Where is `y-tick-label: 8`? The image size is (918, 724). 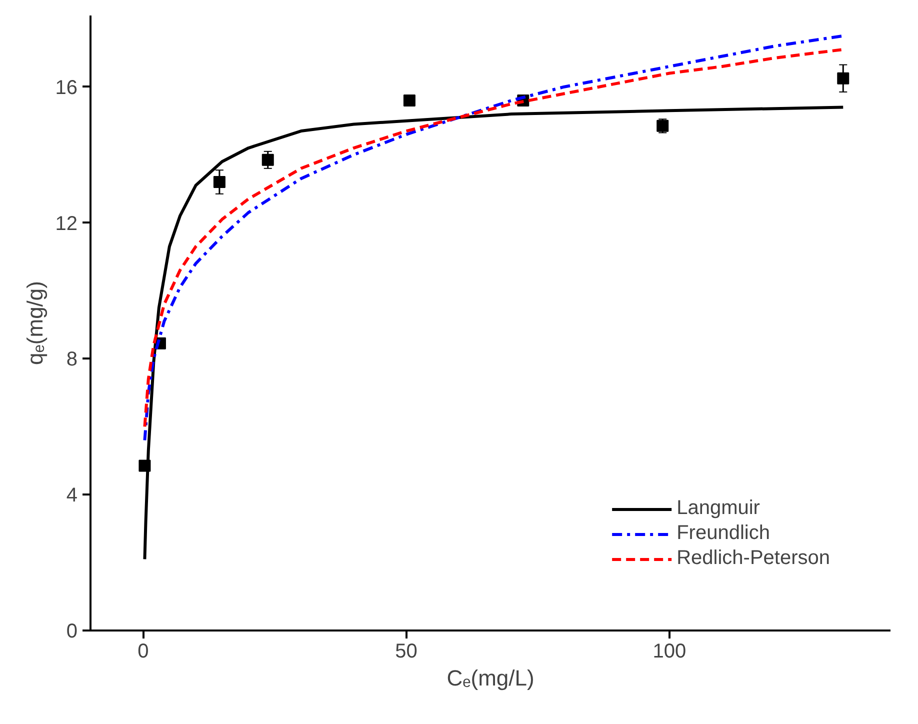
y-tick-label: 8 is located at coordinates (72, 359).